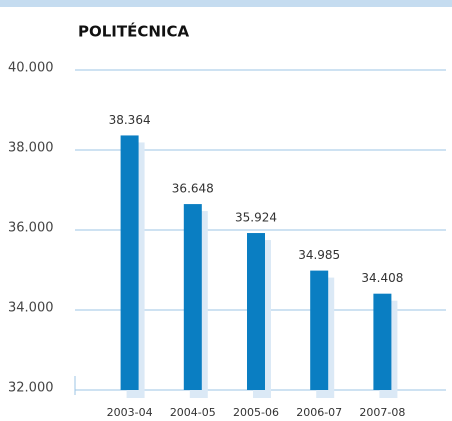  Describe the element at coordinates (31, 68) in the screenshot. I see `y-tick-label: 40.000` at that location.